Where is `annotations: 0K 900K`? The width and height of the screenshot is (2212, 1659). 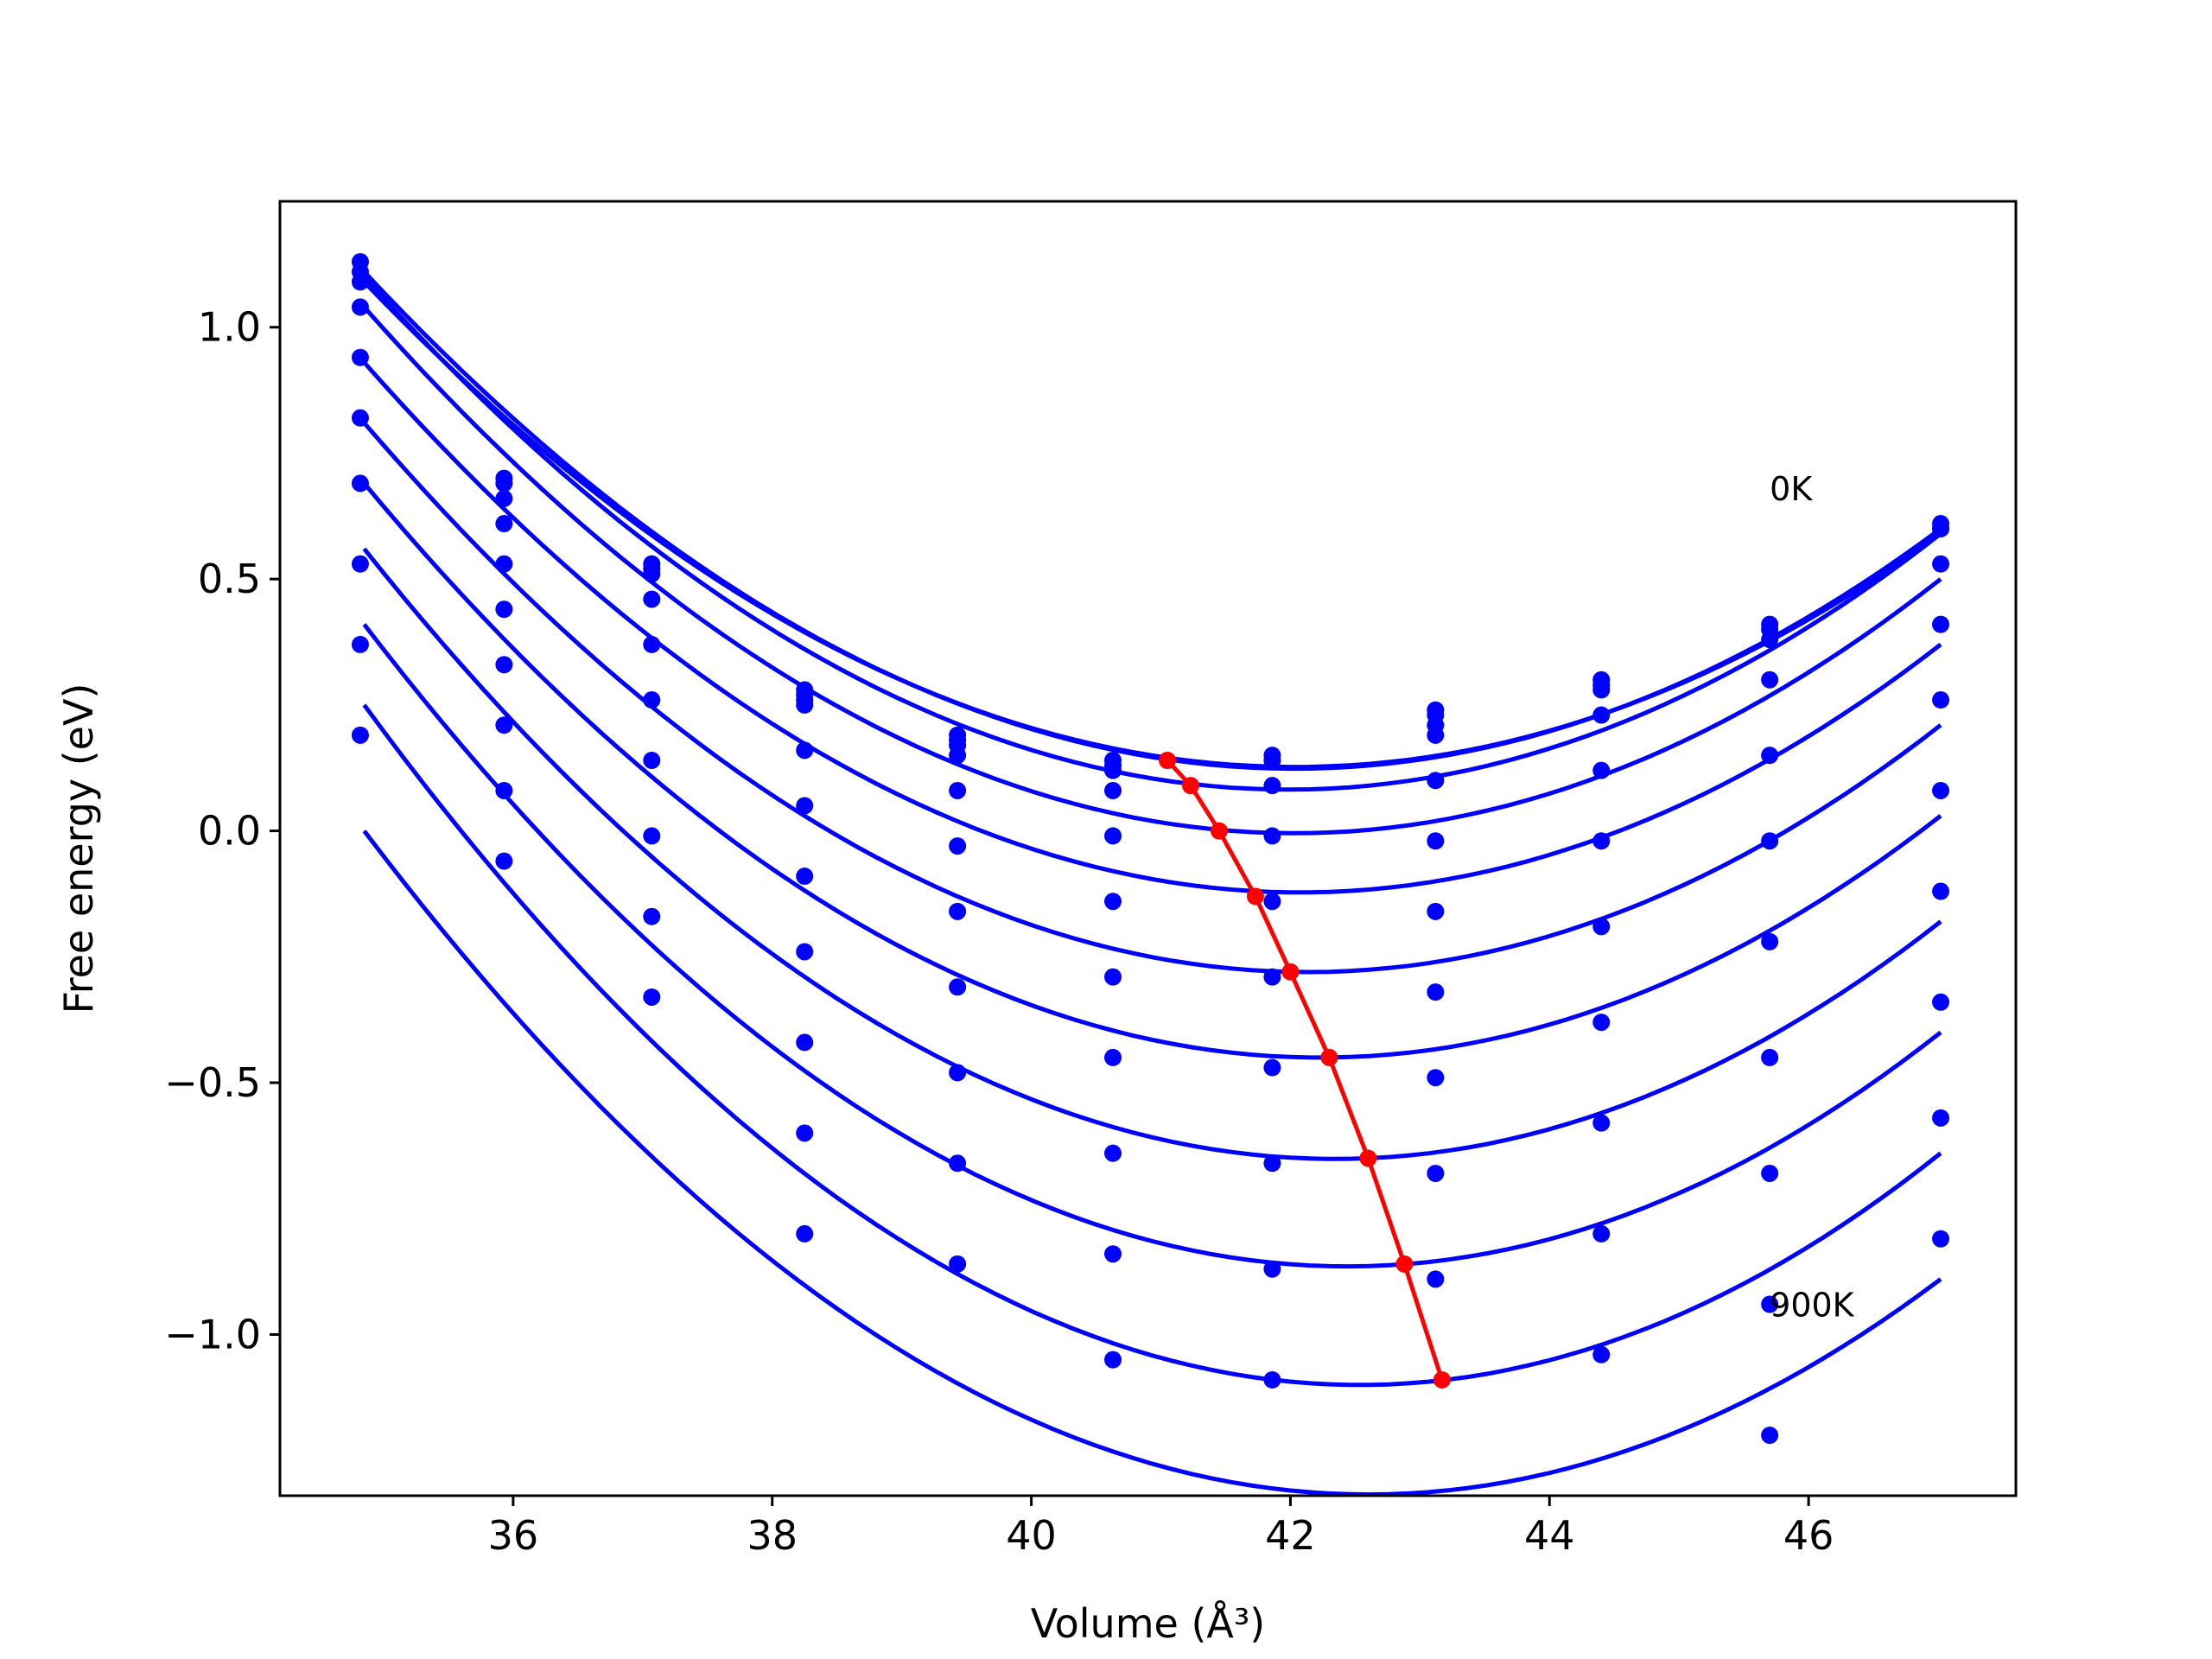 annotations: 0K 900K is located at coordinates (1812, 897).